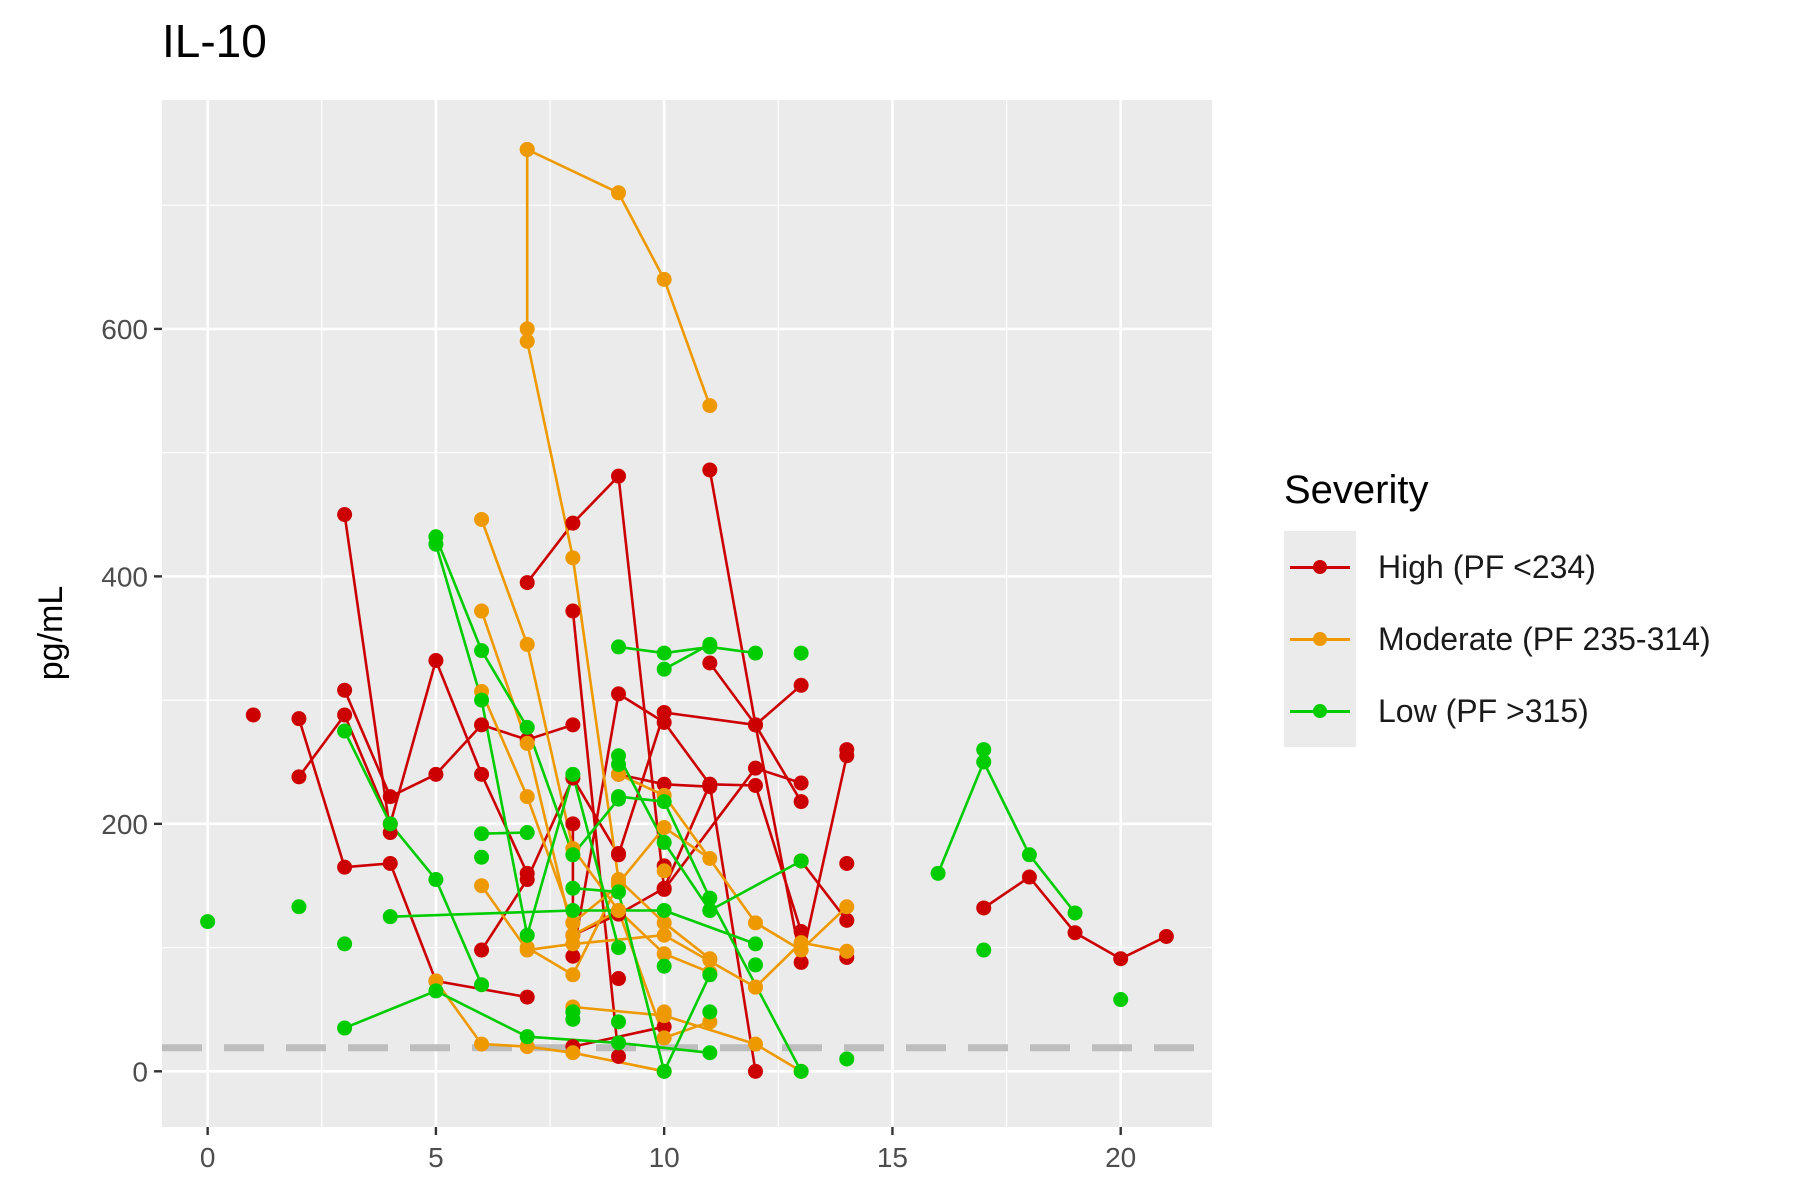  Describe the element at coordinates (1487, 567) in the screenshot. I see `legend-label: High (PF <234)` at that location.